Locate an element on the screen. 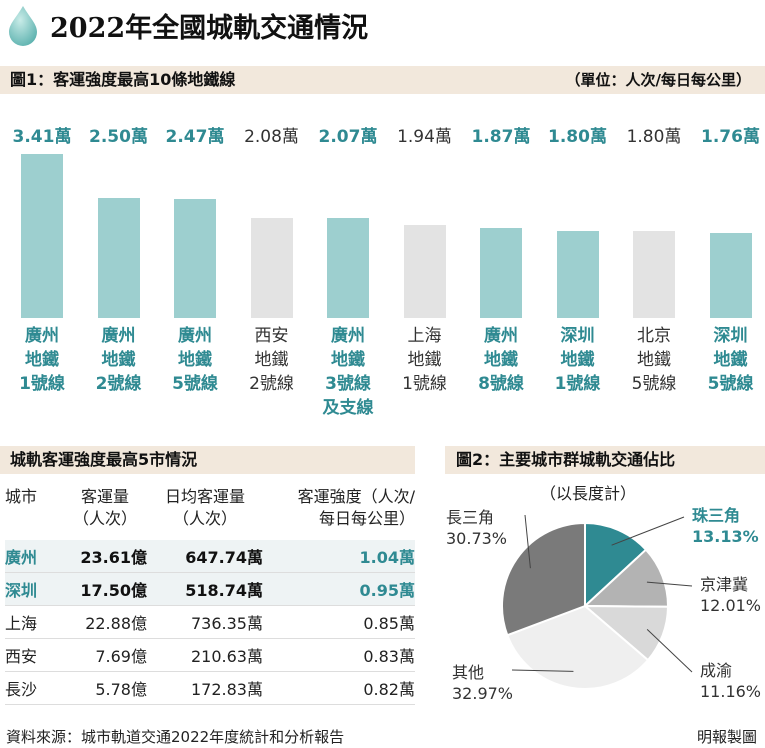 This screenshot has height=748, width=765. th-volume: 客運量 （人次） is located at coordinates (104, 507).